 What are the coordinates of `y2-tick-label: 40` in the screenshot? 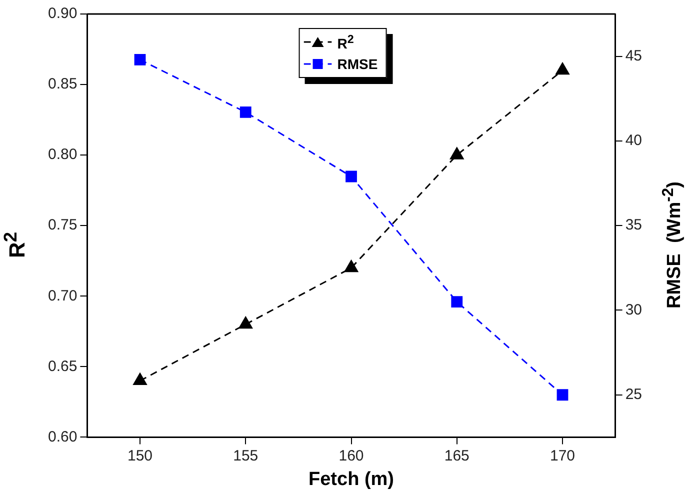 It's located at (633, 141).